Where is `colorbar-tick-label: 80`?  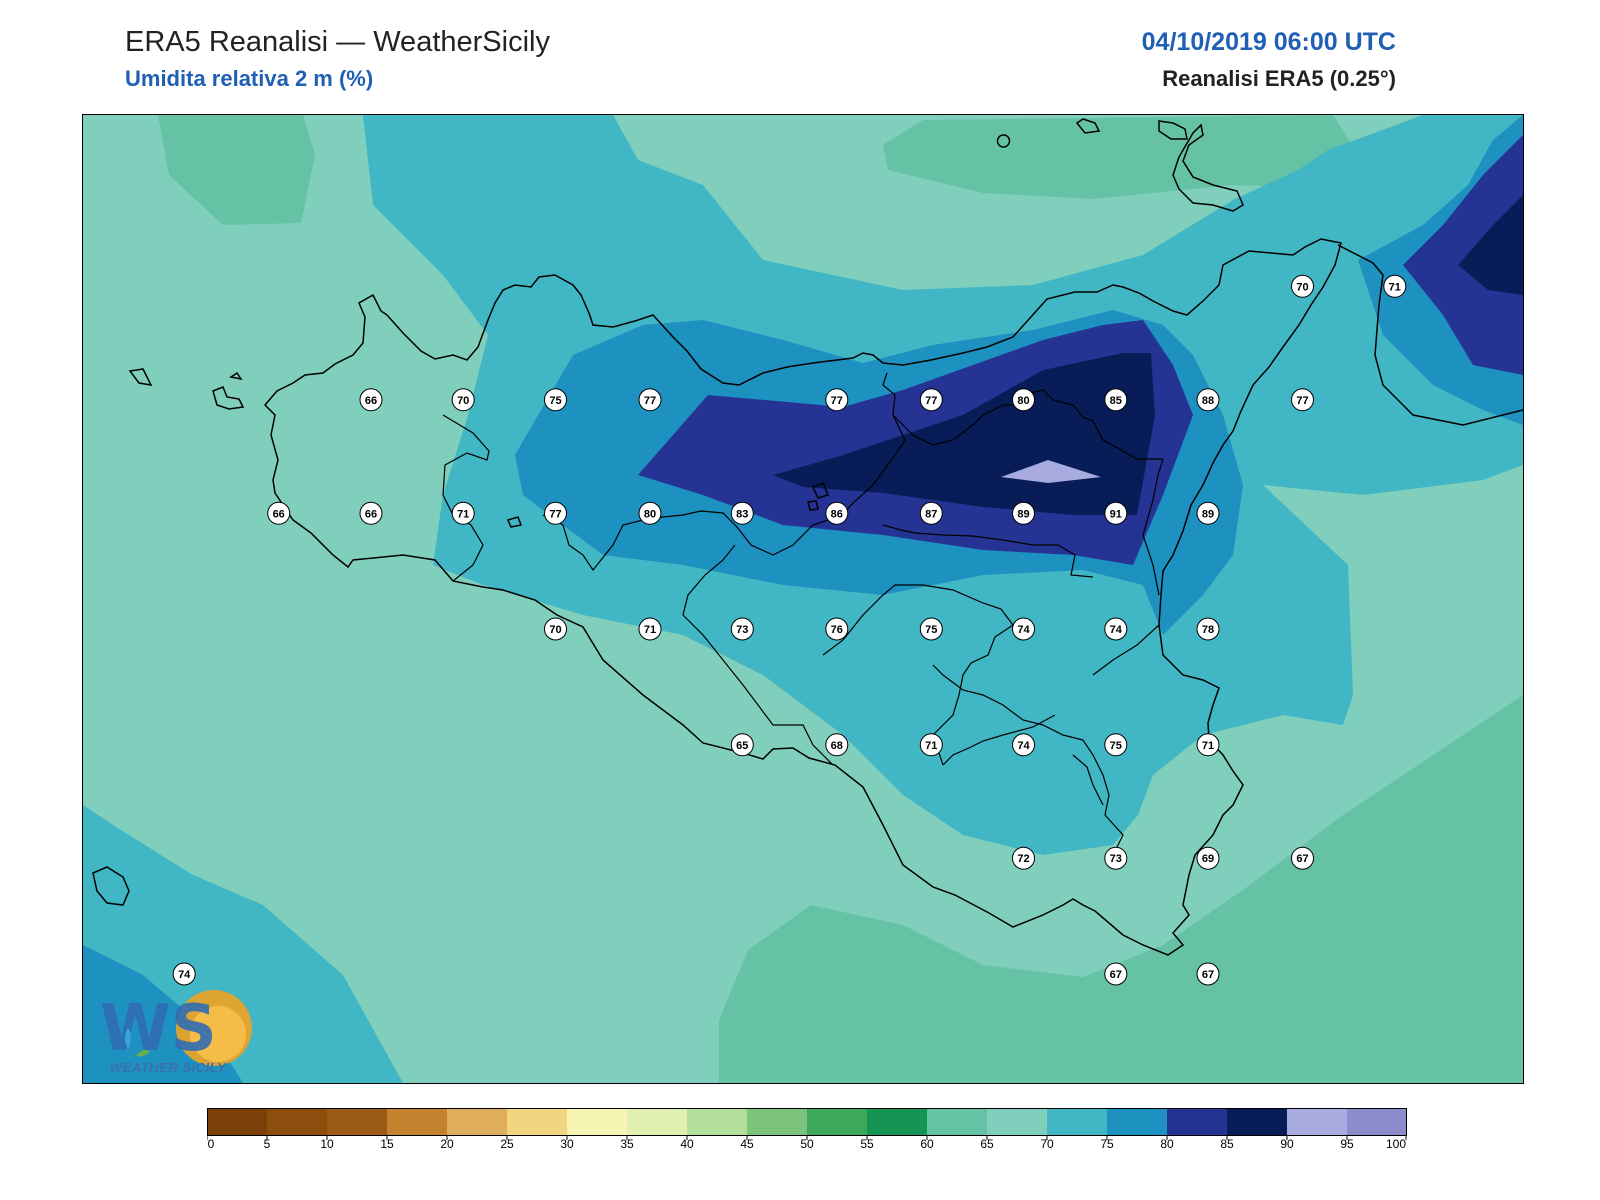 colorbar-tick-label: 80 is located at coordinates (1167, 1142).